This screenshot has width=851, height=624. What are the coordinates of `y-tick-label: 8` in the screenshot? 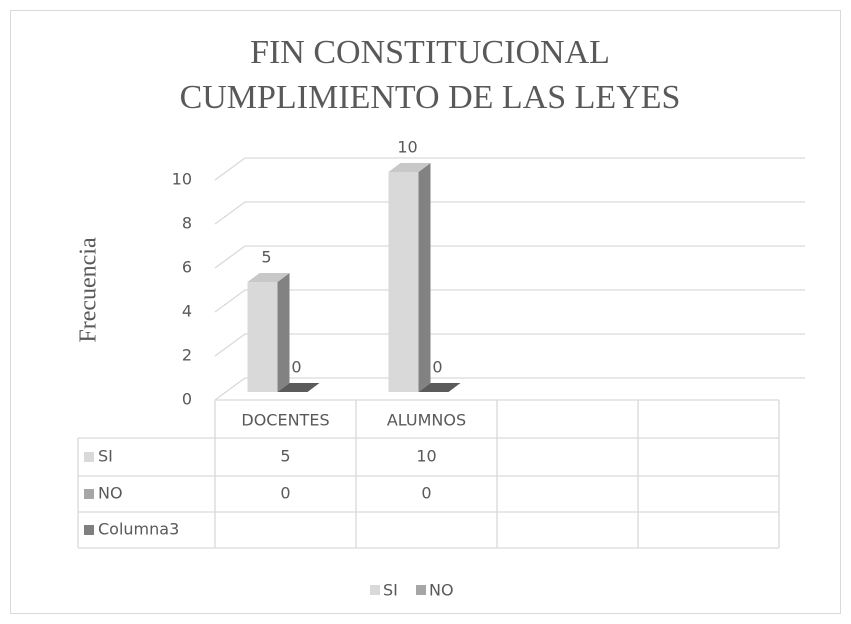 It's located at (187, 223).